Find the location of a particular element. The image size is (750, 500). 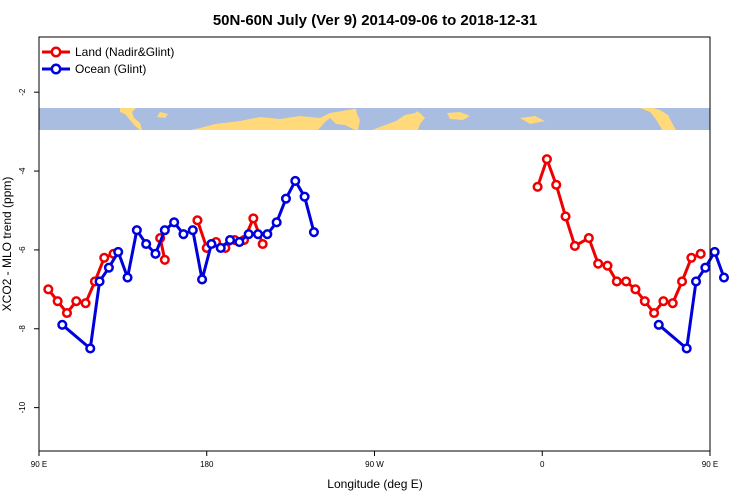

legend-land-label: Land (Nadir&Glint) is located at coordinates (124, 52).